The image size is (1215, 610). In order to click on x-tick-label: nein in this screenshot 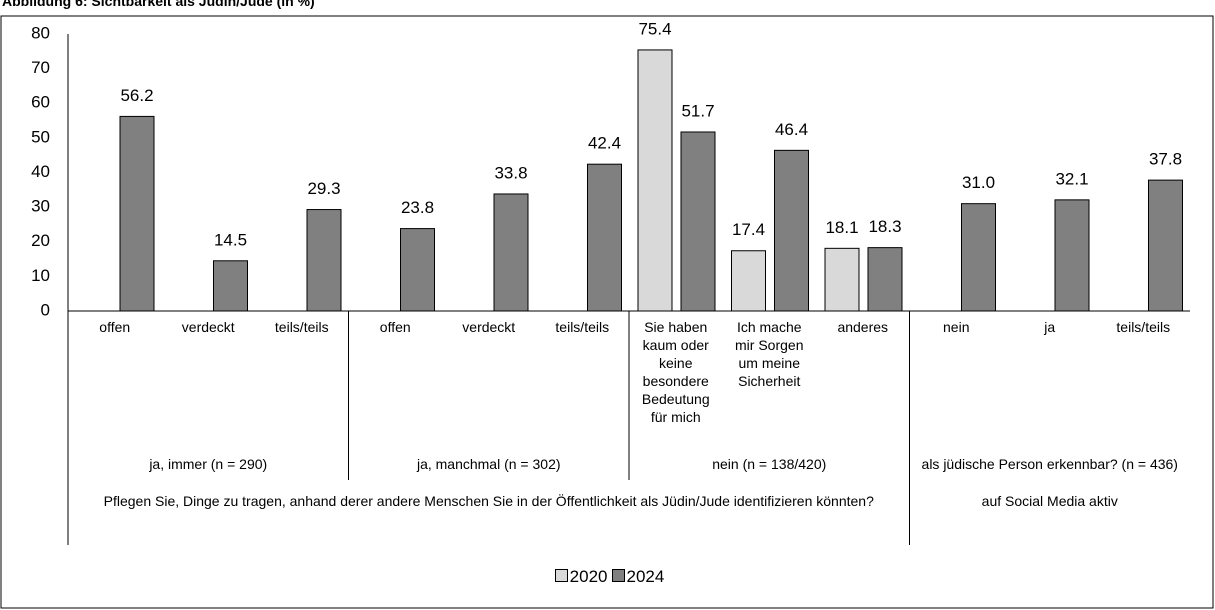, I will do `click(956, 327)`.